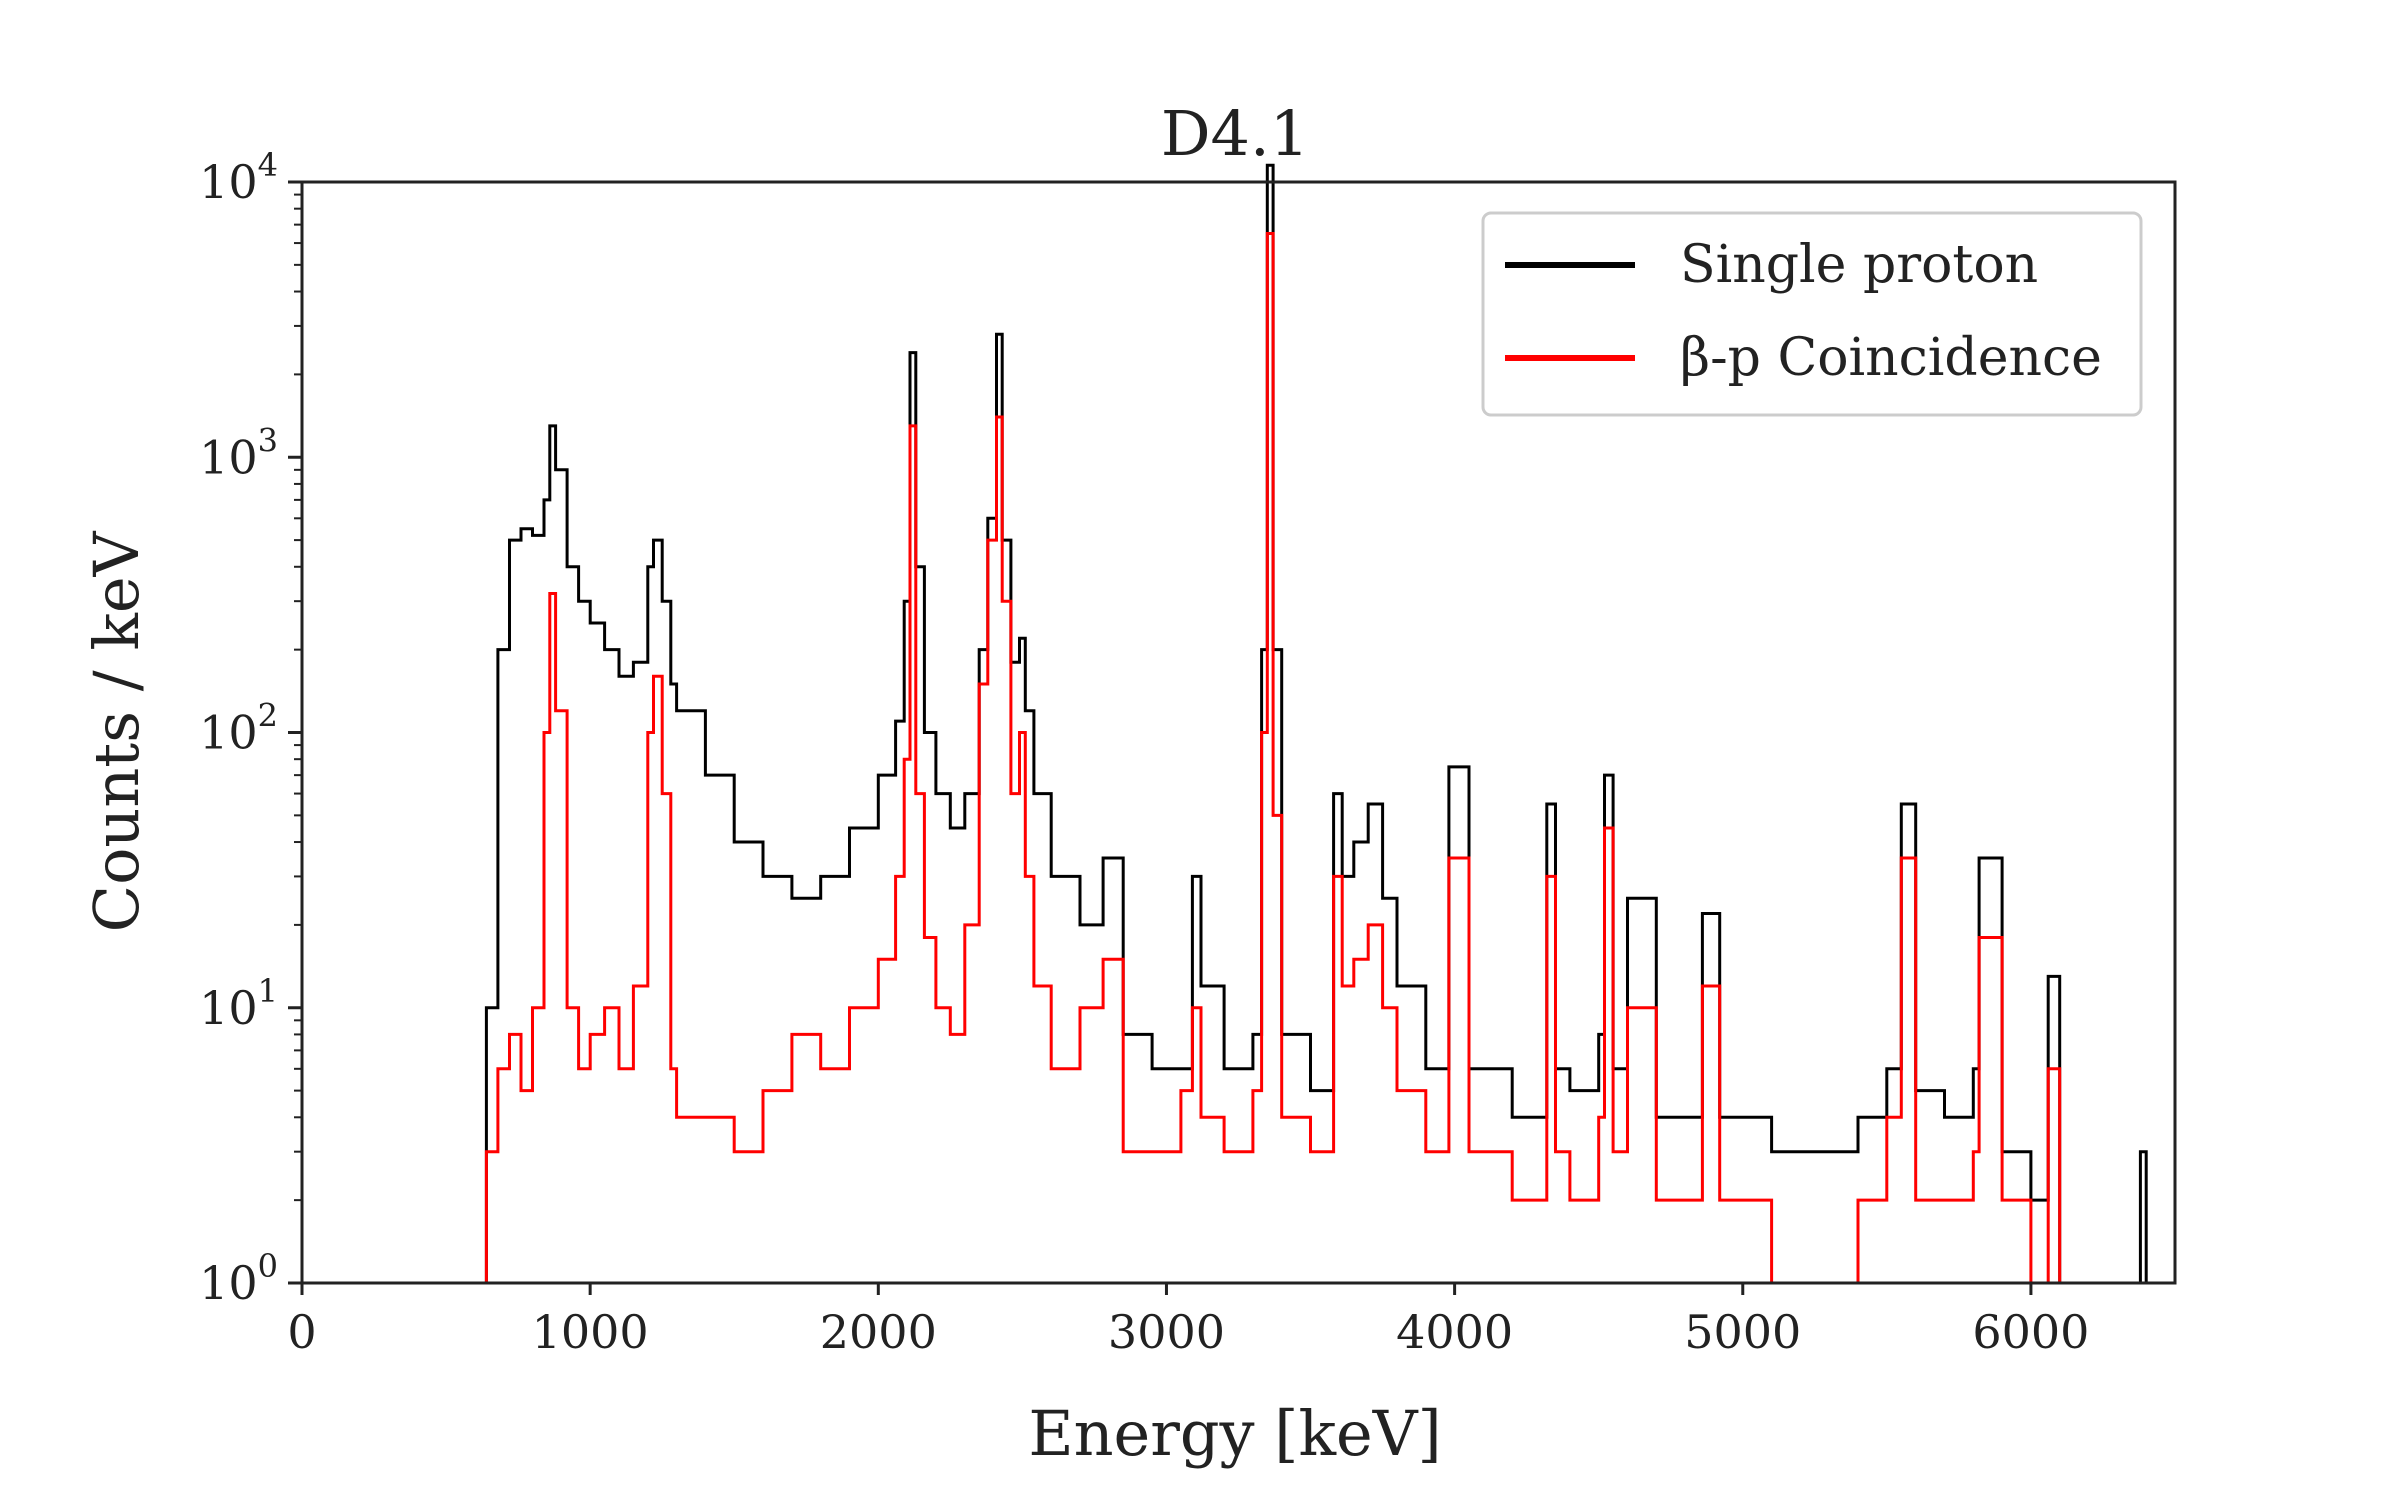 The width and height of the screenshot is (2400, 1500). Describe the element at coordinates (1454, 1332) in the screenshot. I see `x-tick-label: 4000` at that location.